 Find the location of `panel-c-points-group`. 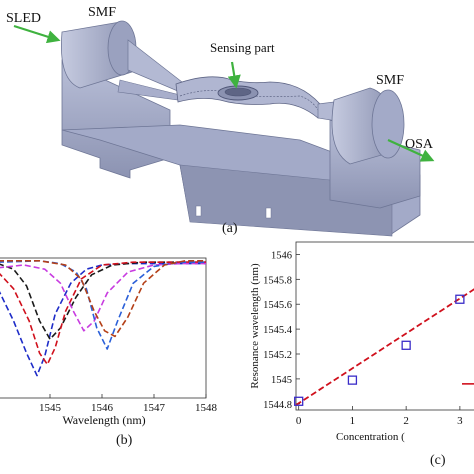

panel-c-points-group is located at coordinates (379, 350).